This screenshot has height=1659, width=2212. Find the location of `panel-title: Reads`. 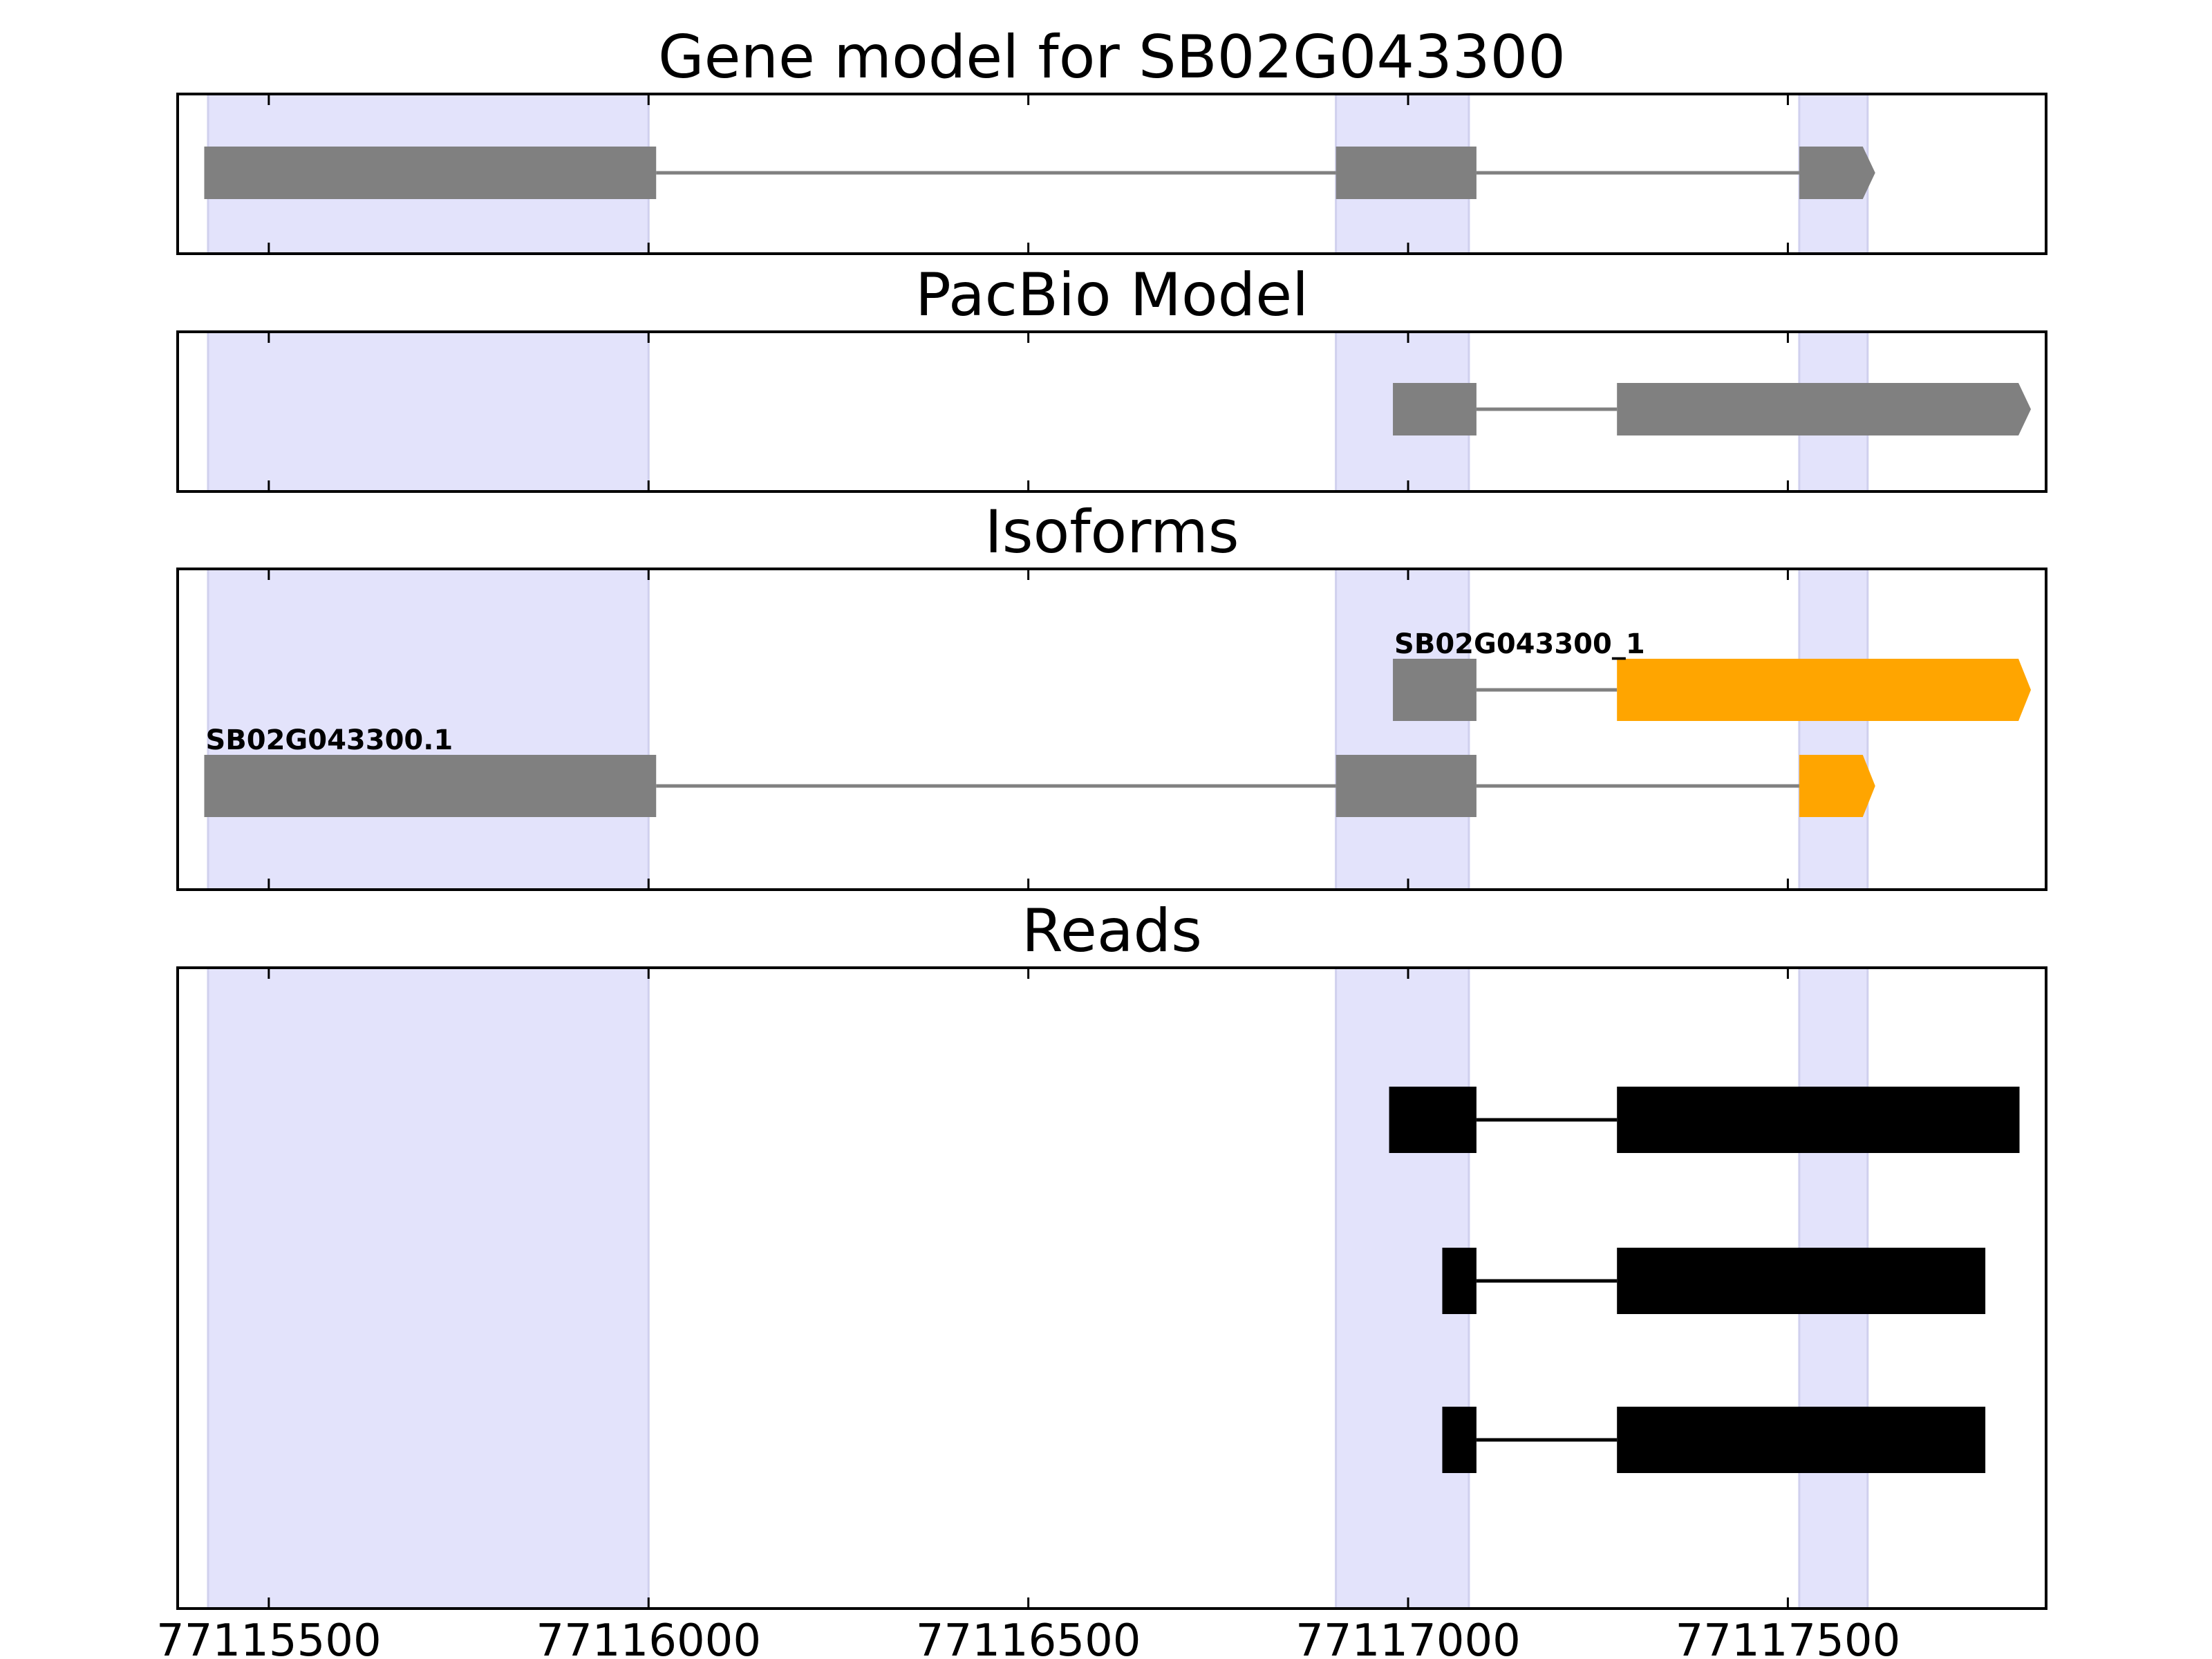

panel-title: Reads is located at coordinates (1112, 931).